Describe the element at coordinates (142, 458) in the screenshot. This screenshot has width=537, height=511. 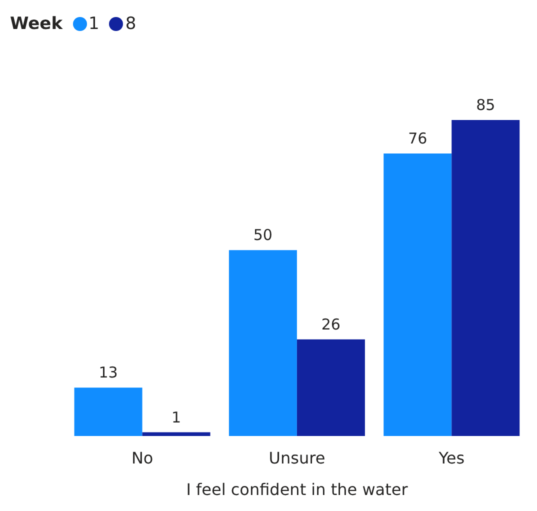
I see `x-tick-label: No` at that location.